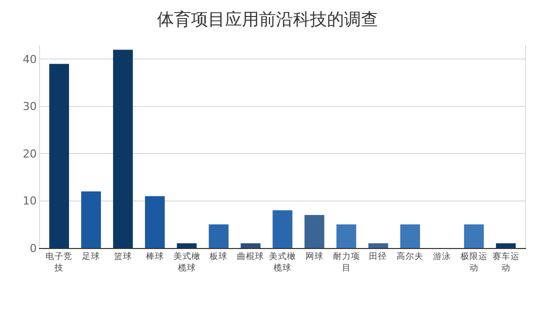 This screenshot has height=328, width=535. I want to click on y-tick-label: 30, so click(29, 107).